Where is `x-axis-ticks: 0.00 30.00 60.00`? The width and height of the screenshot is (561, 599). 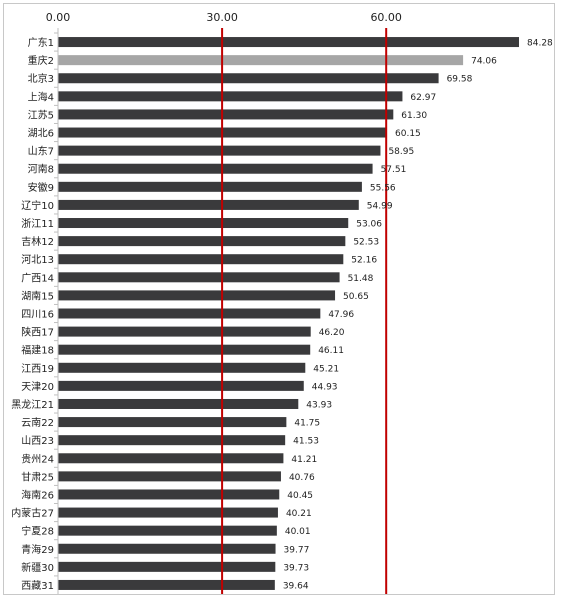 x-axis-ticks: 0.00 30.00 60.00 is located at coordinates (224, 17).